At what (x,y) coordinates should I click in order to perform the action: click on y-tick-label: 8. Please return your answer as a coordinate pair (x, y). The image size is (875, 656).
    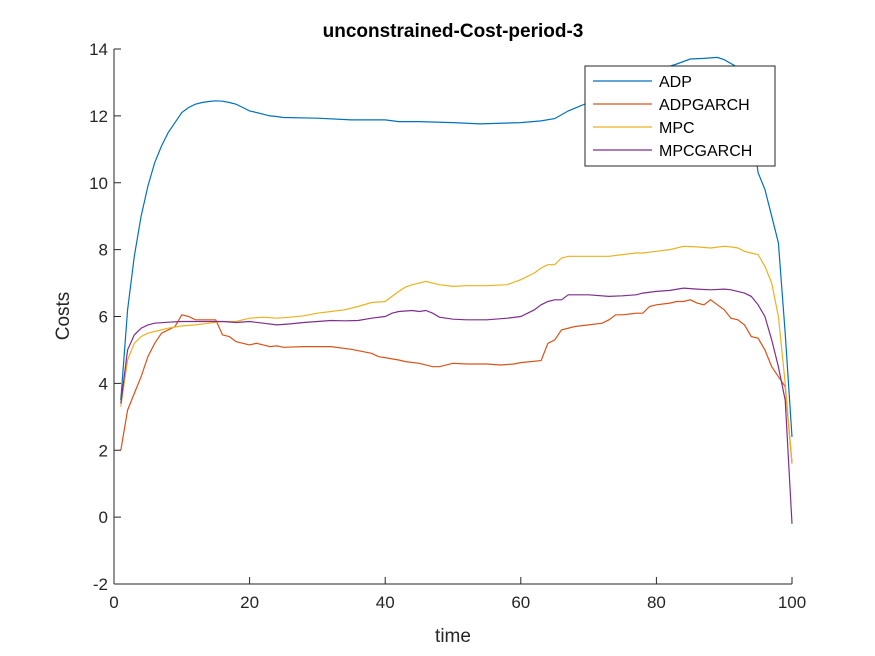
    Looking at the image, I should click on (103, 250).